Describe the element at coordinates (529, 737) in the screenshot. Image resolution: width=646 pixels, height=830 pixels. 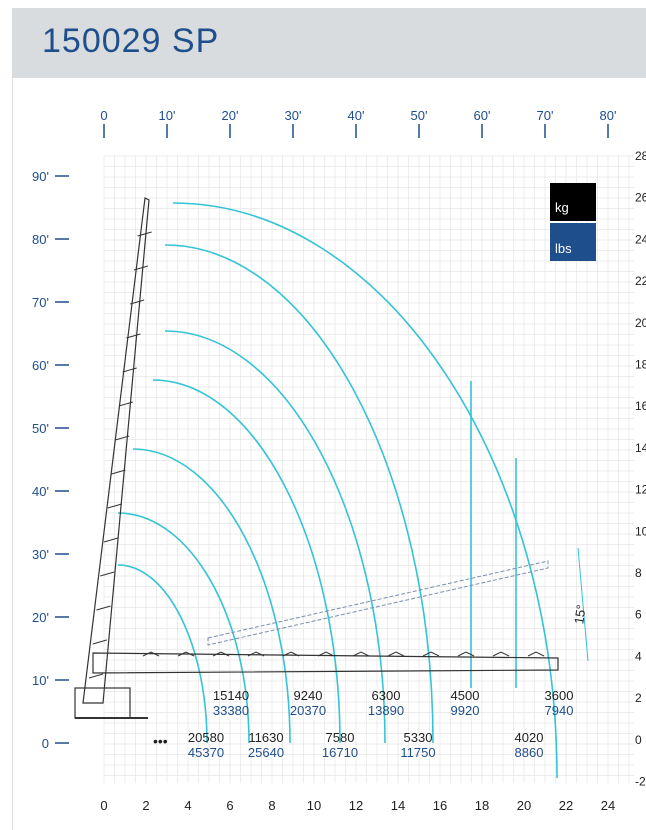
I see `load-lower-kg: 4020` at that location.